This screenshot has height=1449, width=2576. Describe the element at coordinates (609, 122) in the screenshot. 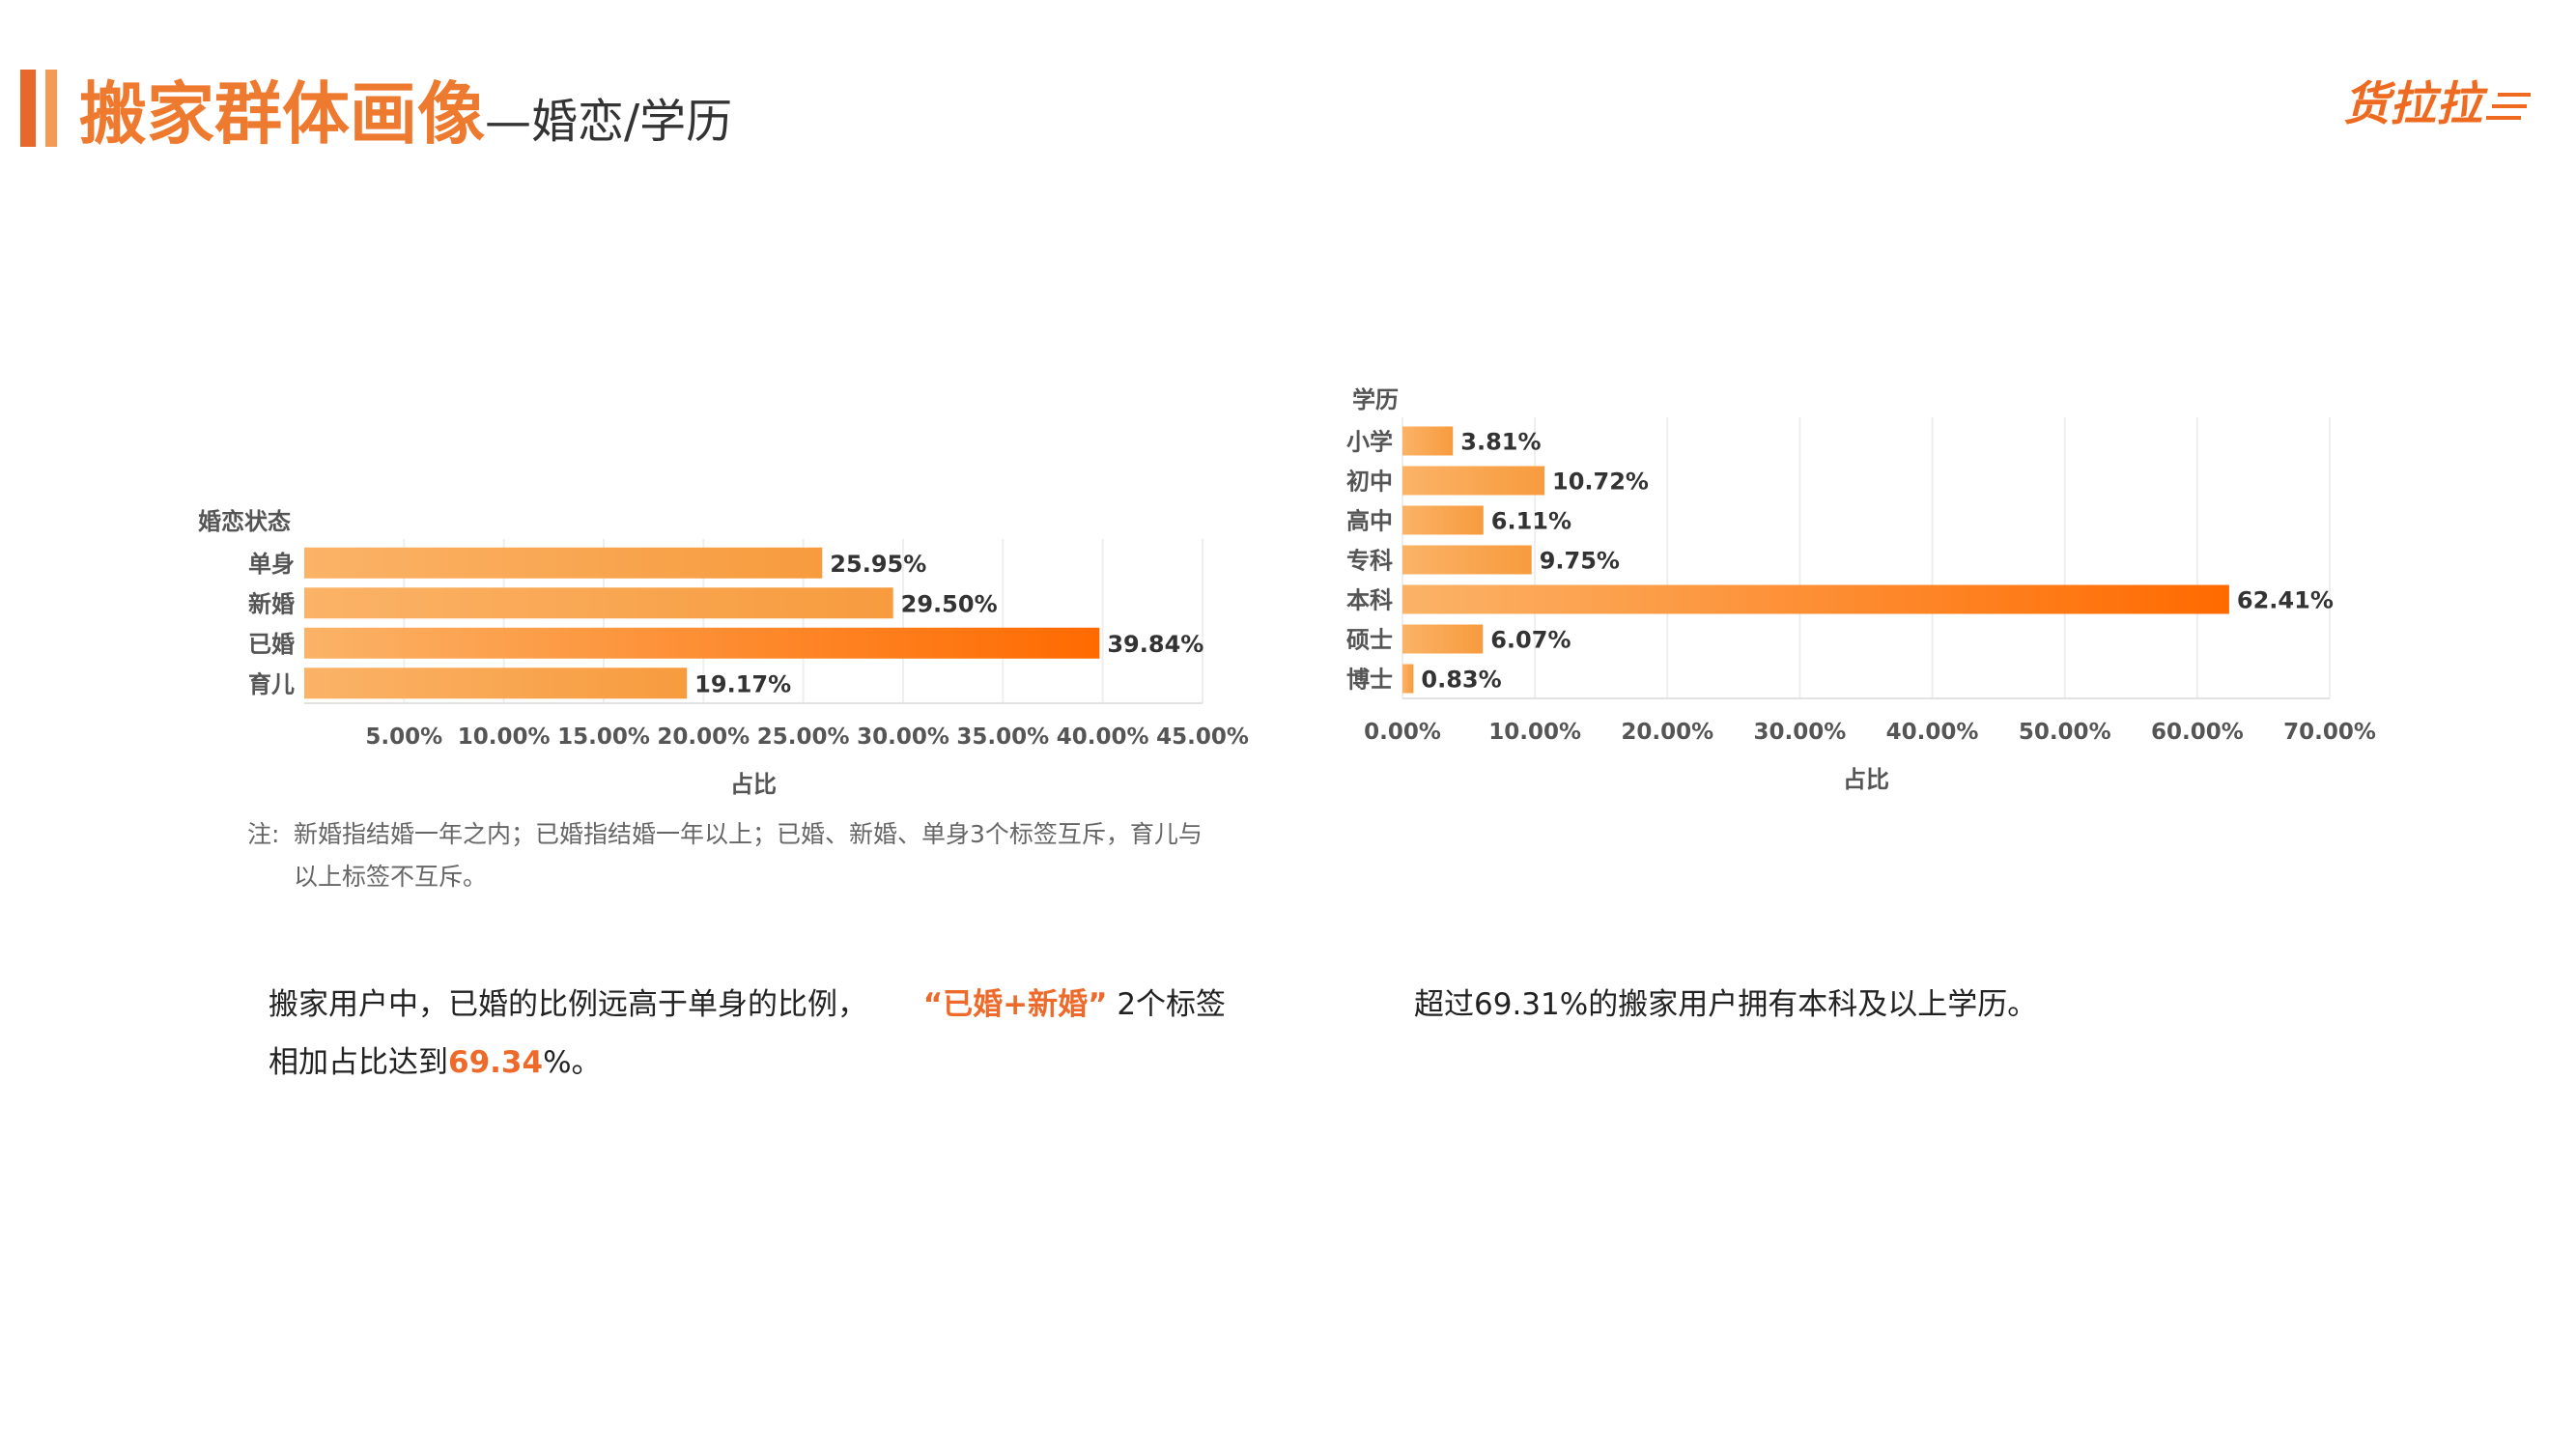

I see `page-title-sub: —婚恋/学历` at that location.